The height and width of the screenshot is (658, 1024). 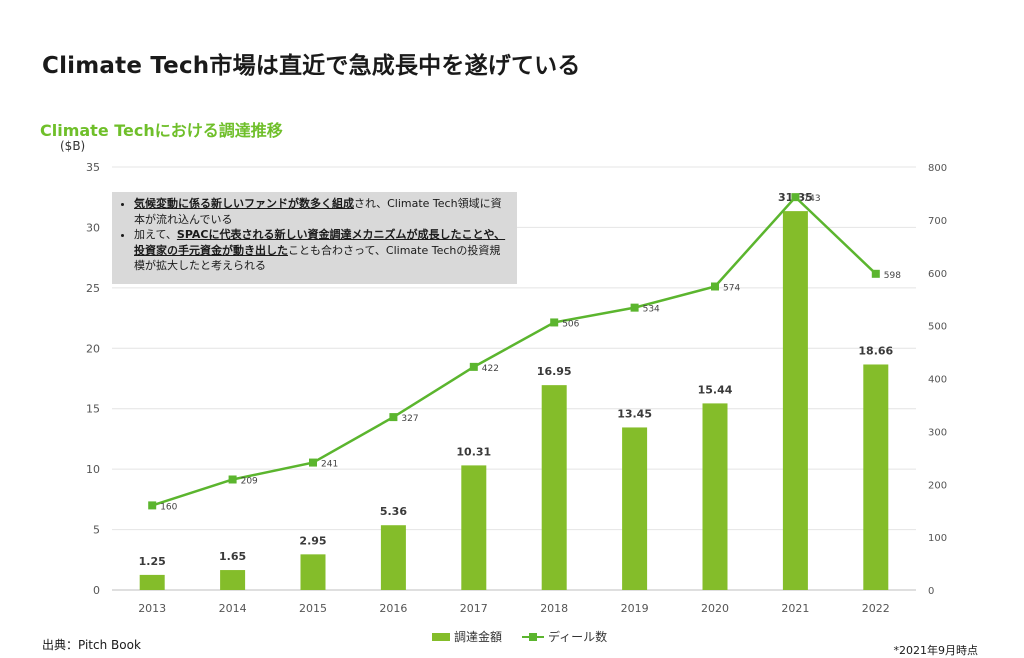 I want to click on line-value-label: 598, so click(x=892, y=276).